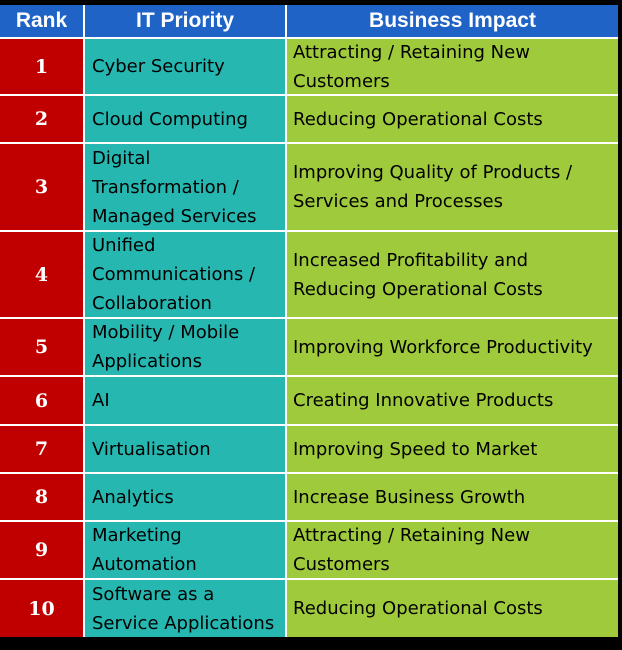 This screenshot has width=622, height=650. What do you see at coordinates (415, 449) in the screenshot?
I see `business-impact-cell: Improving Speed to Market` at bounding box center [415, 449].